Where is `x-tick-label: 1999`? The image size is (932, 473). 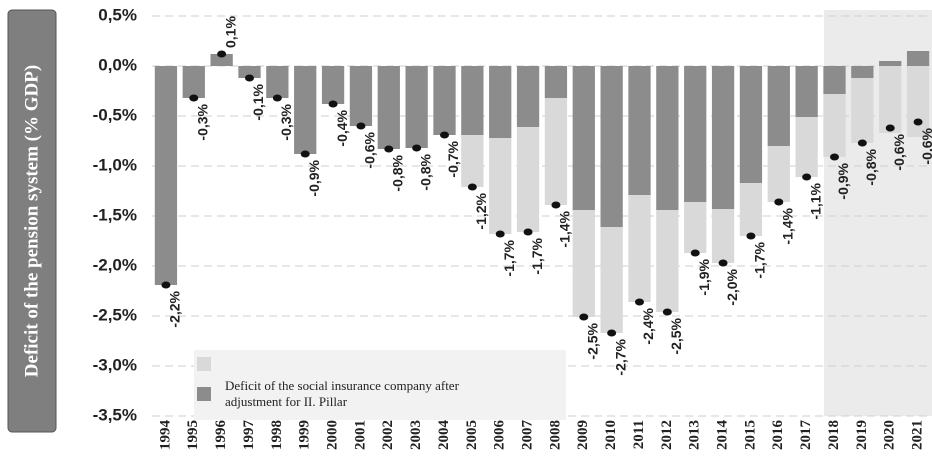
x-tick-label: 1999 is located at coordinates (305, 435).